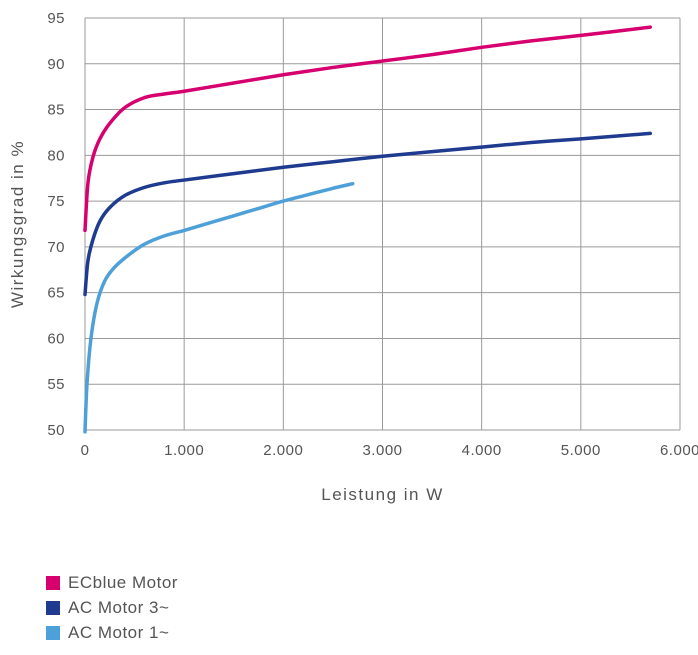 The width and height of the screenshot is (698, 655). I want to click on y-tick-label: 55, so click(56, 384).